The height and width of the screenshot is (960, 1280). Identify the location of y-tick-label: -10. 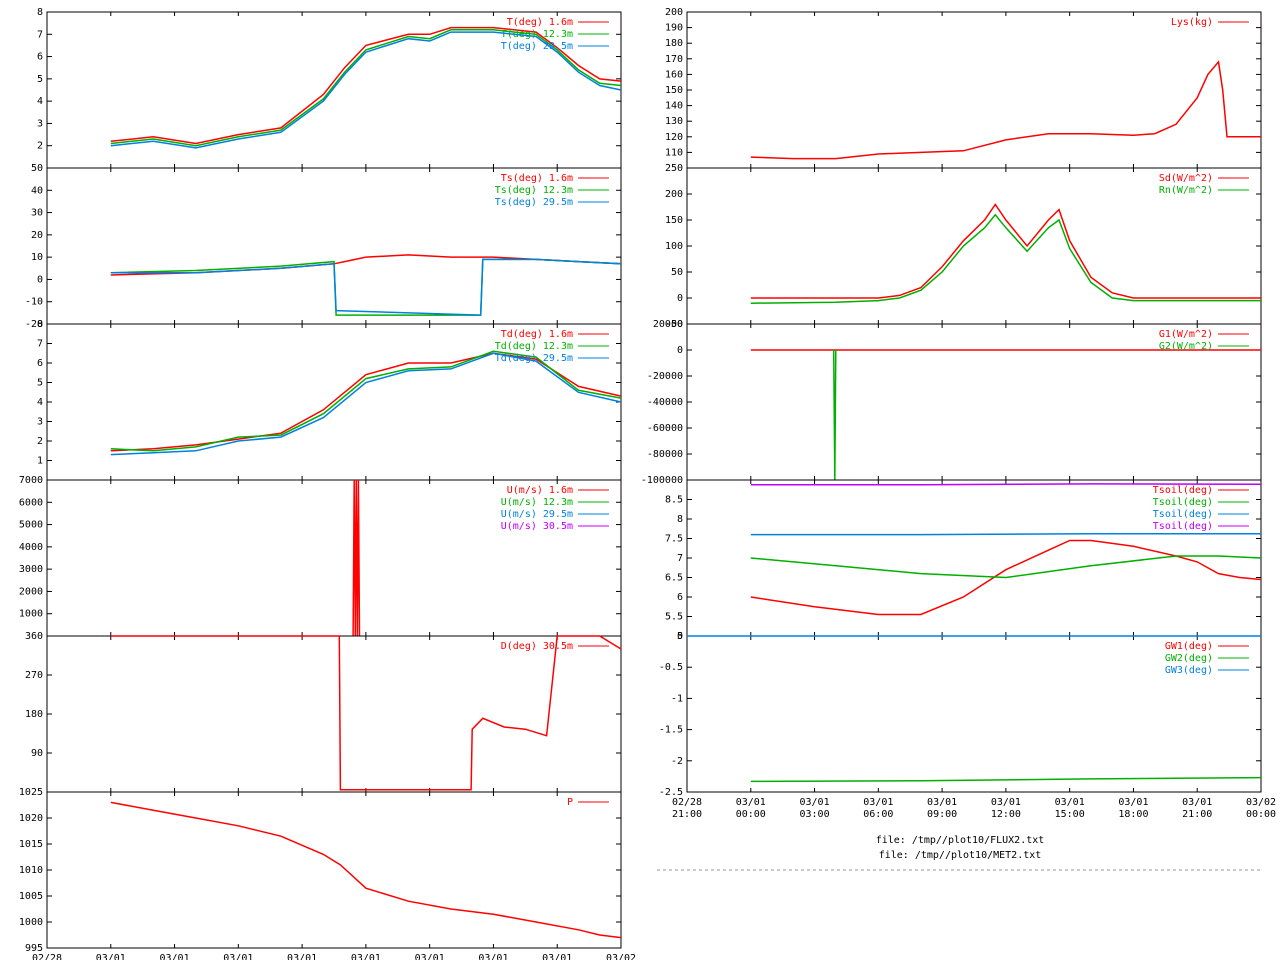
(34, 302).